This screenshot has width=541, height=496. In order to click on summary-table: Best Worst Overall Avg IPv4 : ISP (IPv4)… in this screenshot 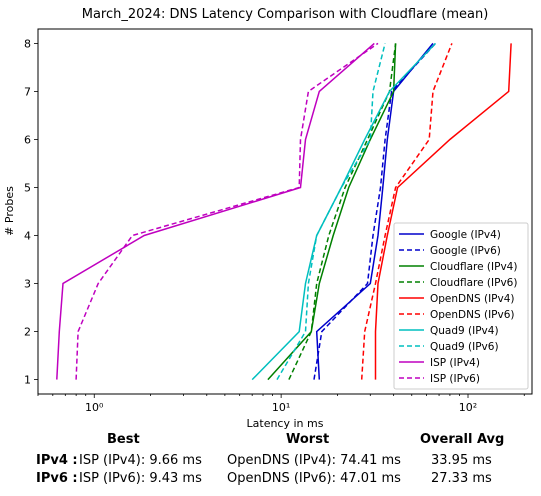, I will do `click(270, 463)`.